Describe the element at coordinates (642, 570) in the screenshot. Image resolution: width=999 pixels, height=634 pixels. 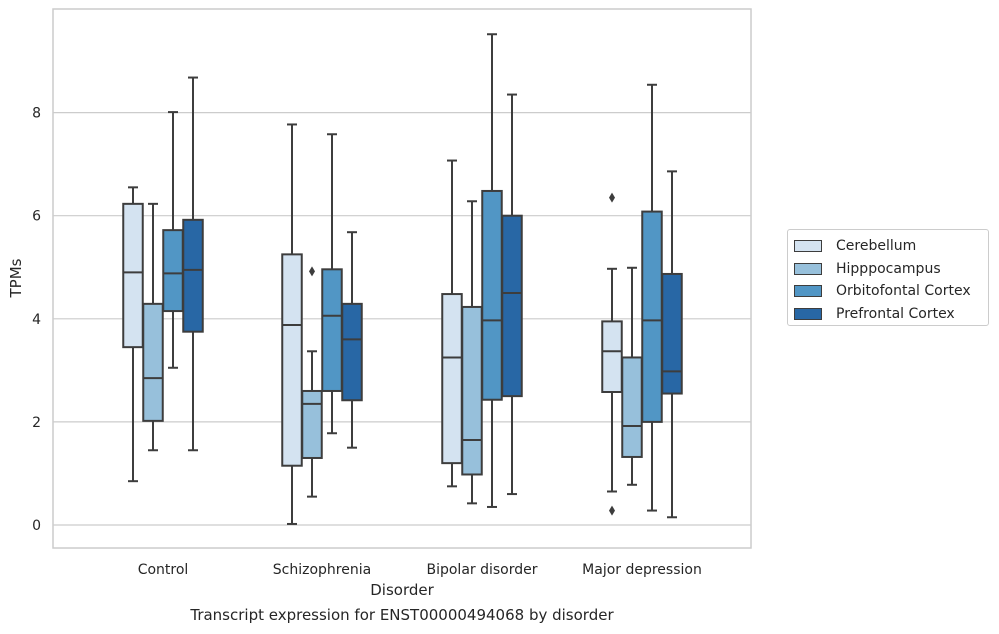
I see `x-tick-label: Major depression` at that location.